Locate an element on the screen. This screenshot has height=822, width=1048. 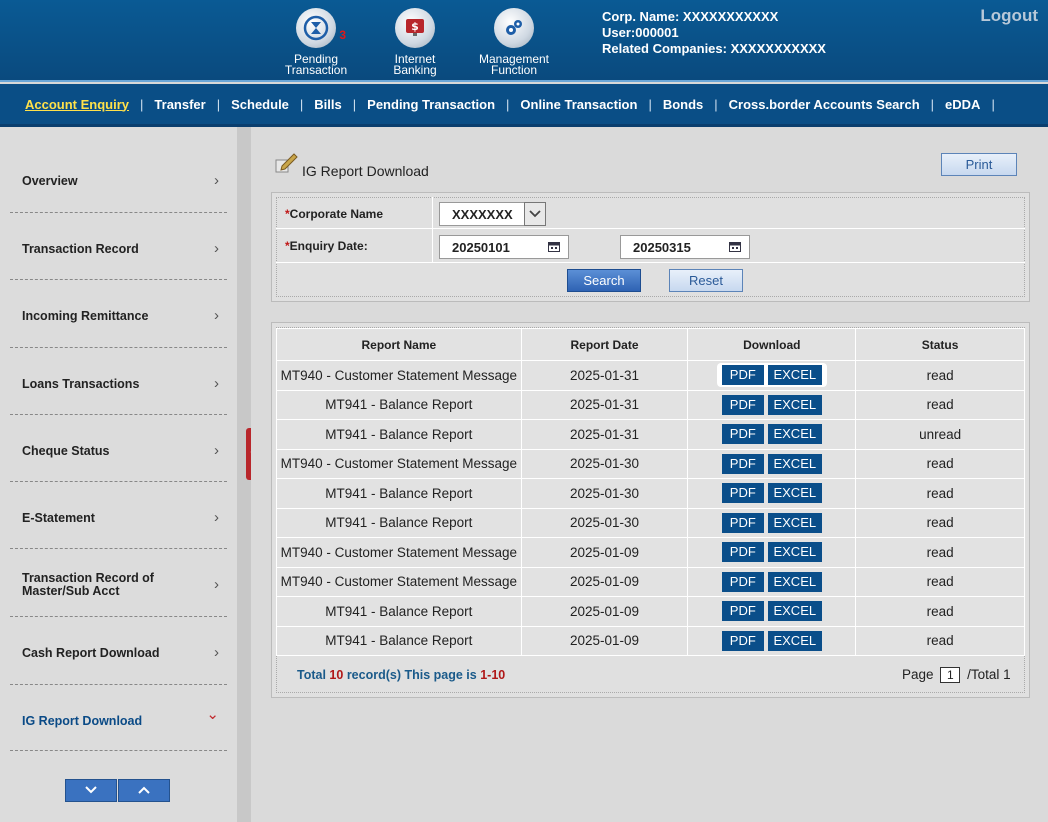
status-cell: unread is located at coordinates (940, 434).